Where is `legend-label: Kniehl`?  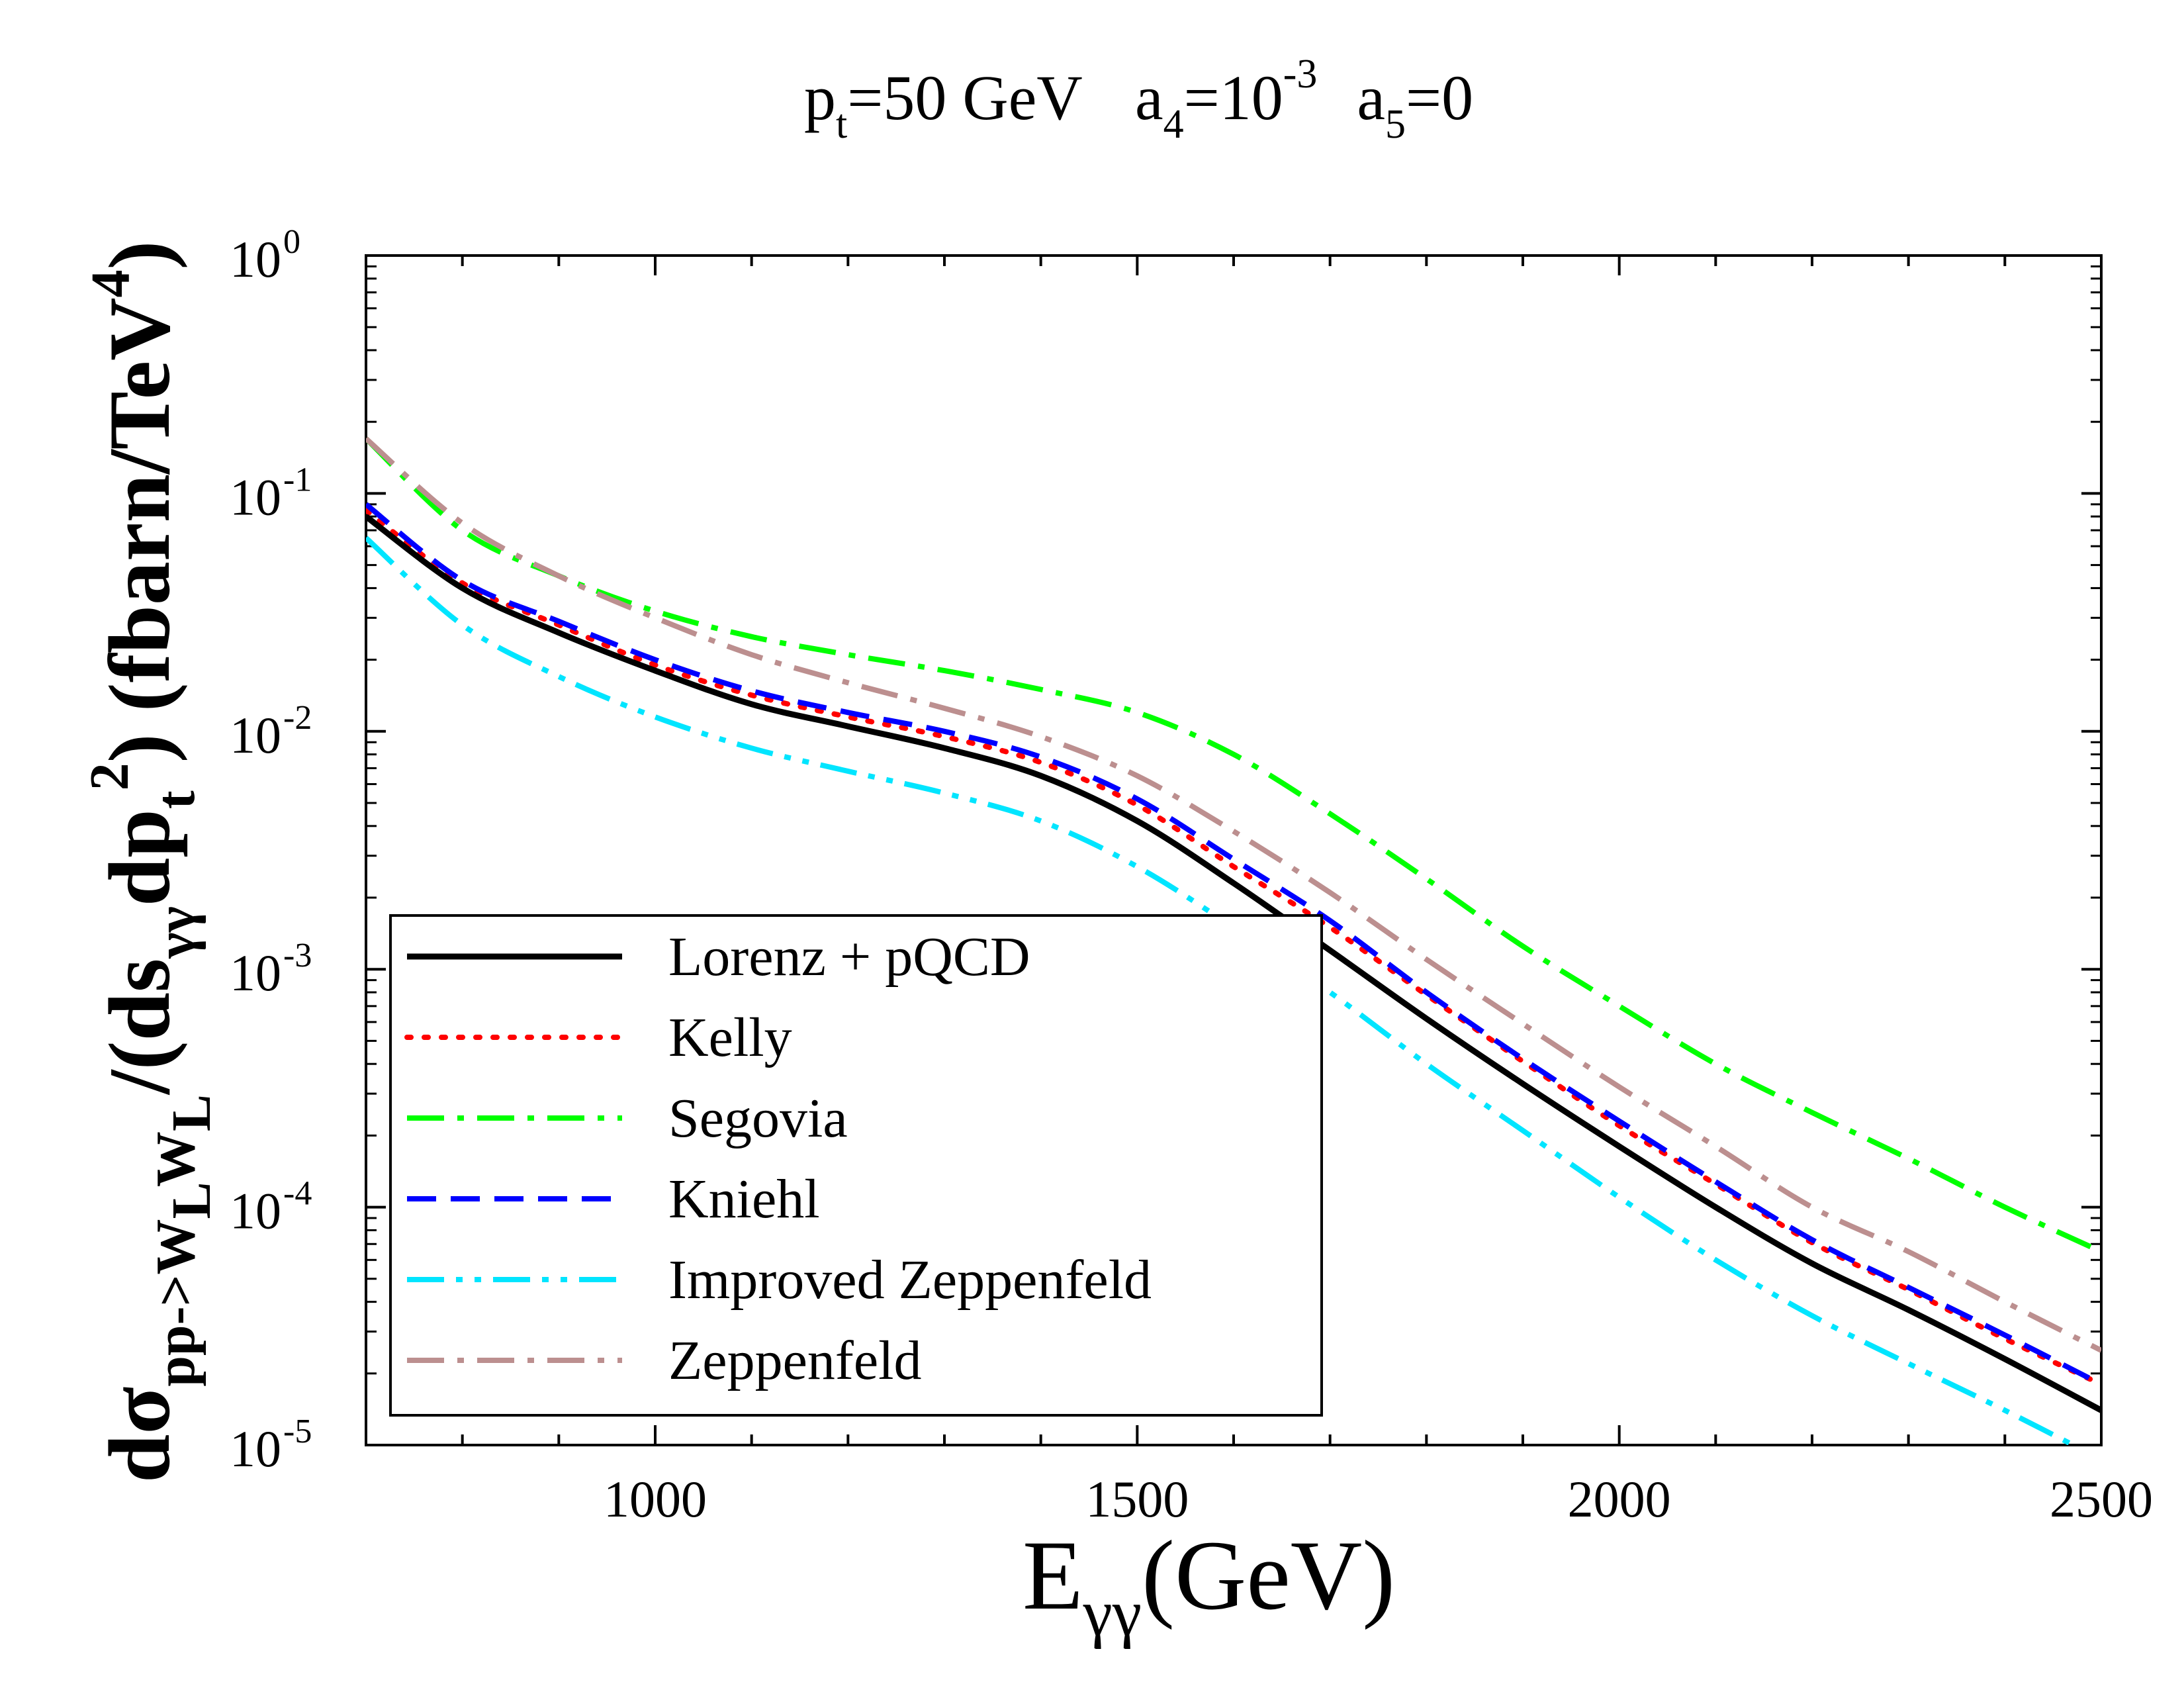 legend-label: Kniehl is located at coordinates (744, 1199).